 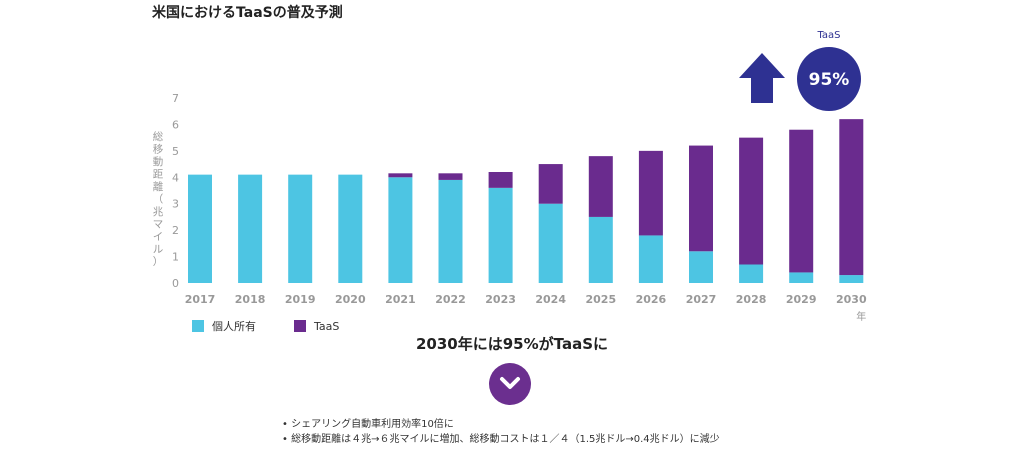 What do you see at coordinates (400, 230) in the screenshot?
I see `bar-personal-2021` at bounding box center [400, 230].